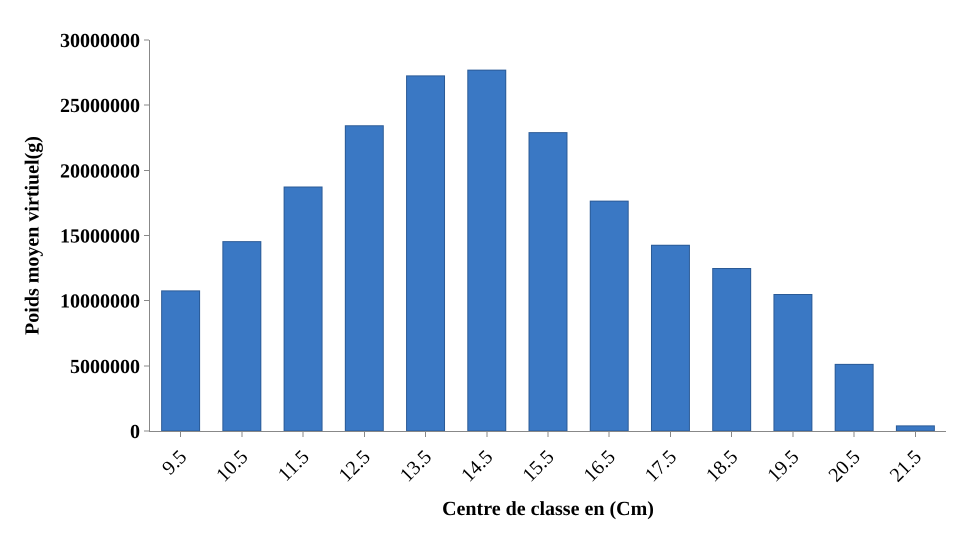 Image resolution: width=976 pixels, height=551 pixels. I want to click on x-tick-label: 17.5, so click(661, 466).